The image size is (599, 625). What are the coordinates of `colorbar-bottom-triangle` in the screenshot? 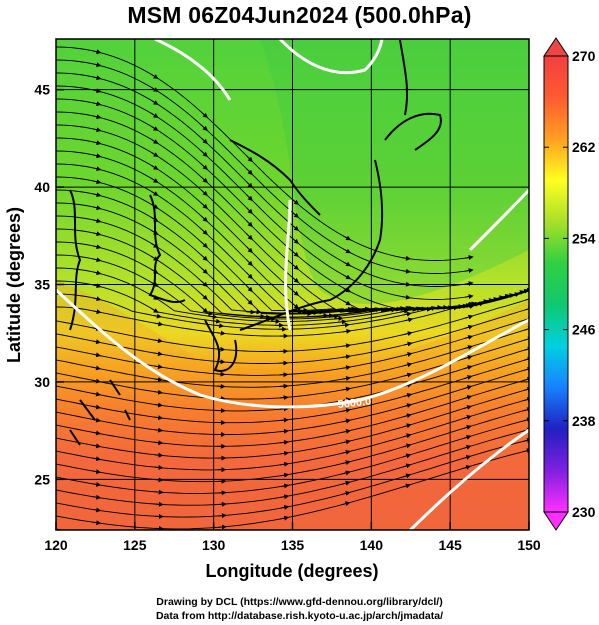 It's located at (556, 521).